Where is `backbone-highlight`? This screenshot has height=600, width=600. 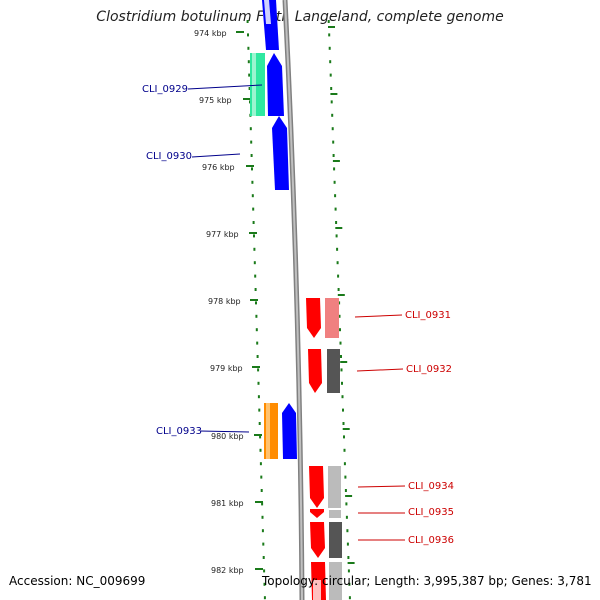
backbone-highlight is located at coordinates (293, 300).